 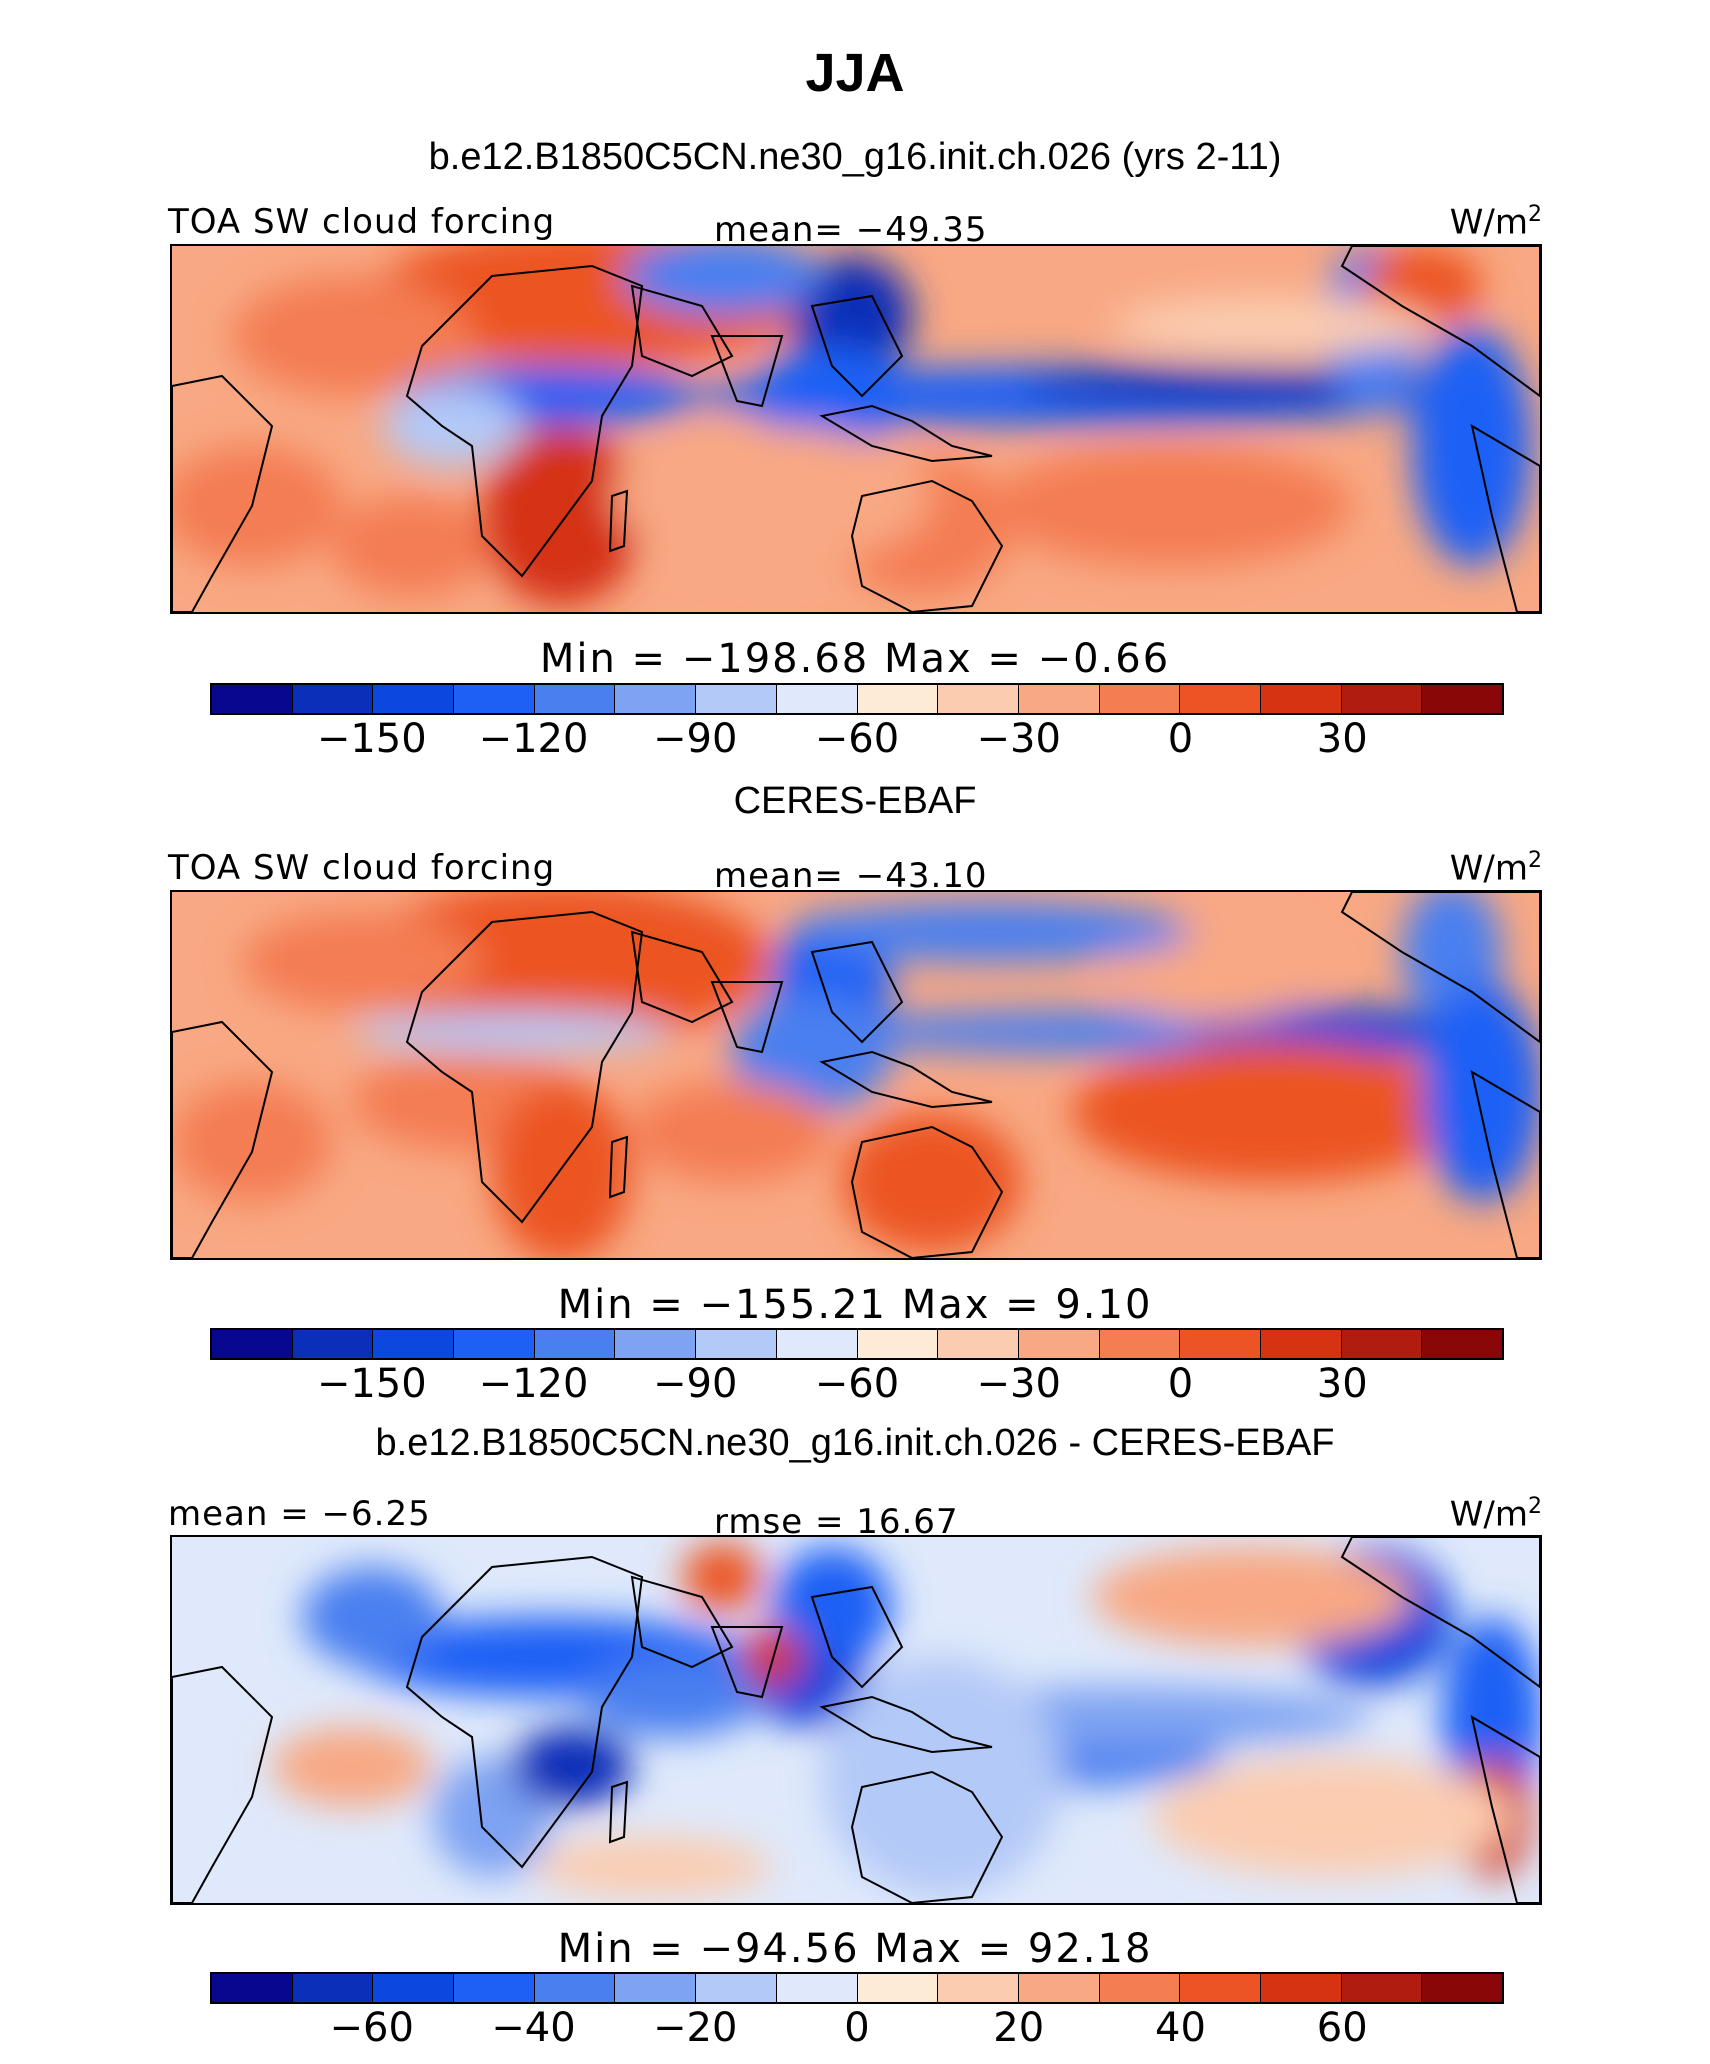 What do you see at coordinates (851, 876) in the screenshot?
I see `panel-center-label: mean= −43.10` at bounding box center [851, 876].